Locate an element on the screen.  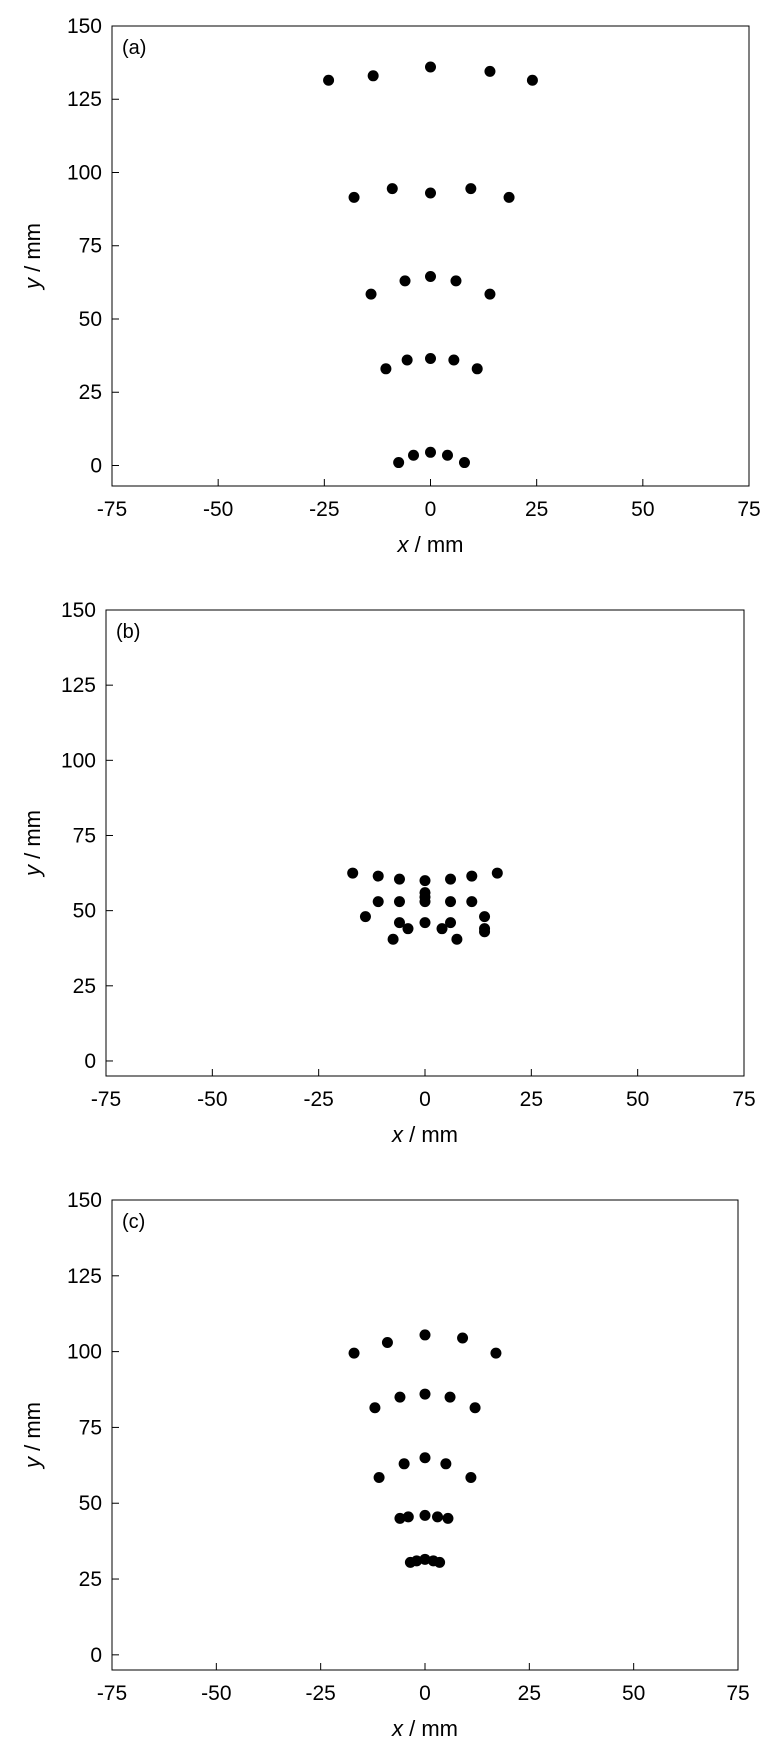
panel-label: (b) is located at coordinates (128, 632).